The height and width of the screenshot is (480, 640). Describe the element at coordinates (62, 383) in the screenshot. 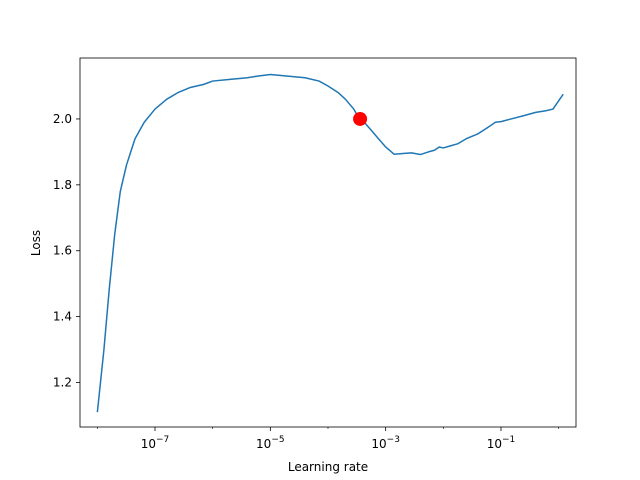

I see `y-tick-label: 1.2` at that location.